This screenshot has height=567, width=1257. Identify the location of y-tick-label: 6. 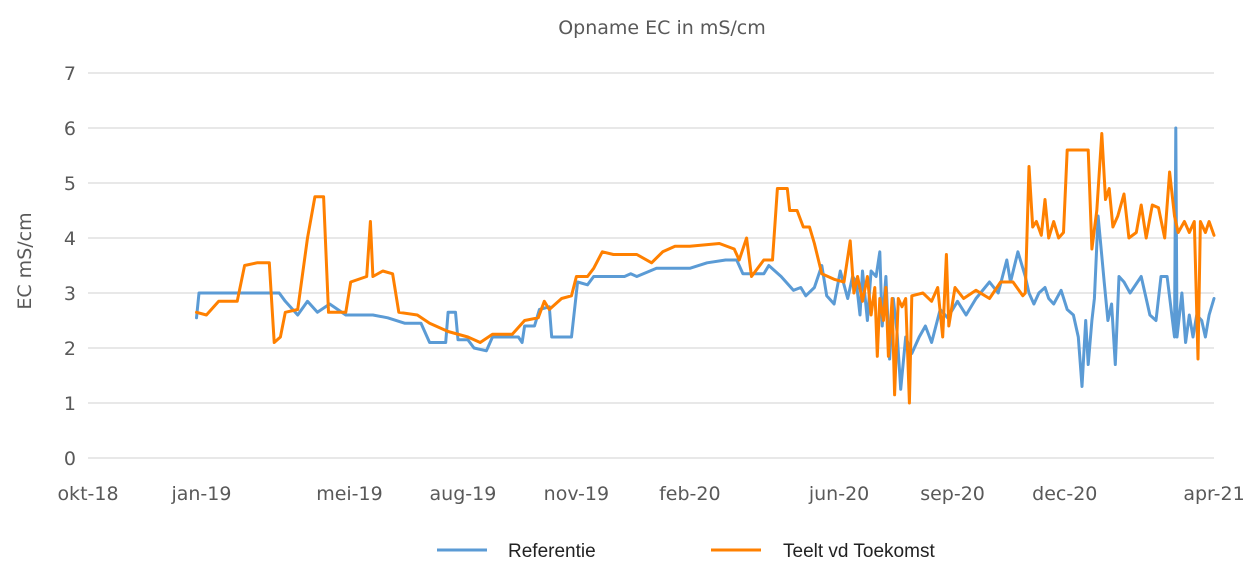
(70, 129).